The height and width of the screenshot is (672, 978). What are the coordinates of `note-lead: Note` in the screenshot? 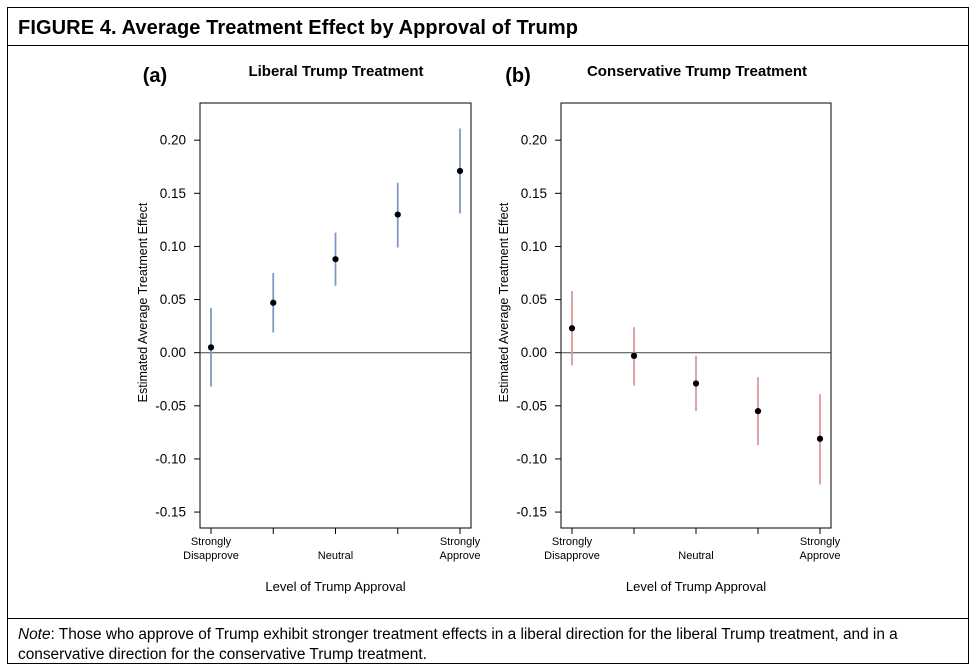 It's located at (34, 634).